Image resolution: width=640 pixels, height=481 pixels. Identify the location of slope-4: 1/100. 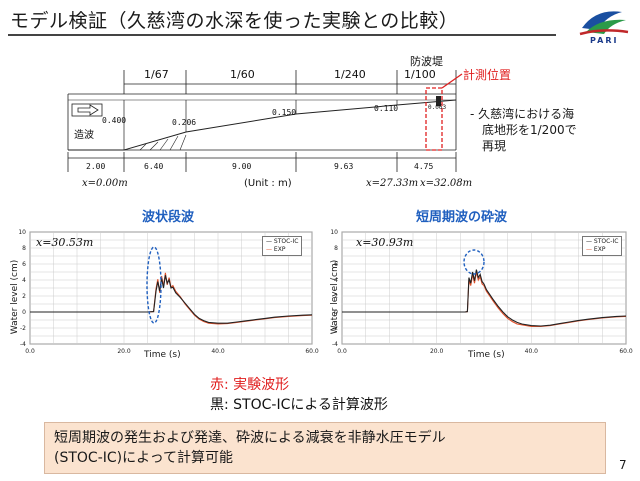
(420, 74).